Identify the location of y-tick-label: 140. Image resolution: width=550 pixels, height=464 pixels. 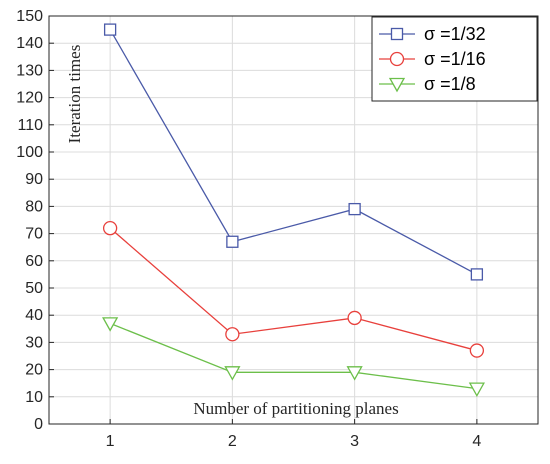
(29, 43).